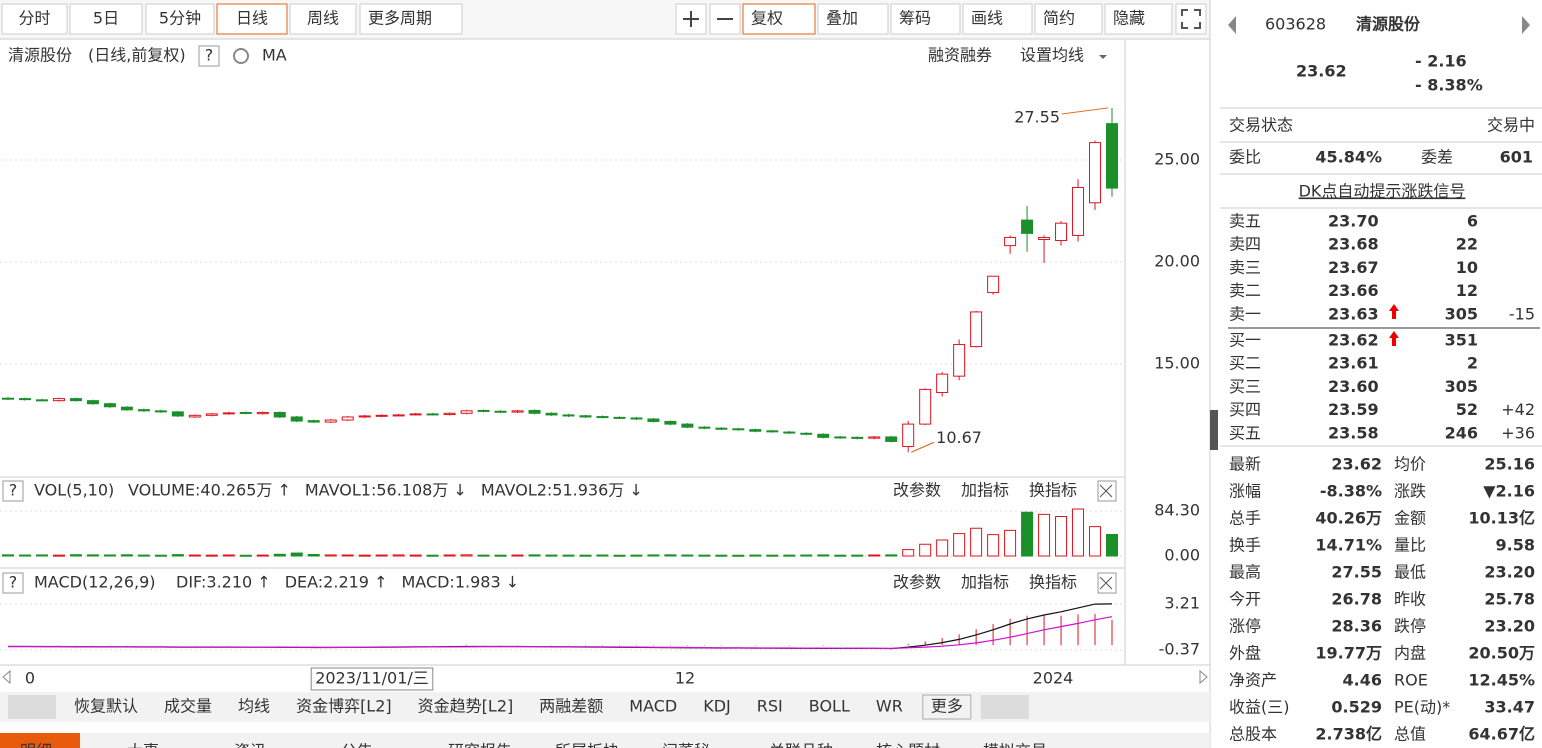 The image size is (1542, 748). What do you see at coordinates (250, 745) in the screenshot?
I see `info-tab: 资讯` at bounding box center [250, 745].